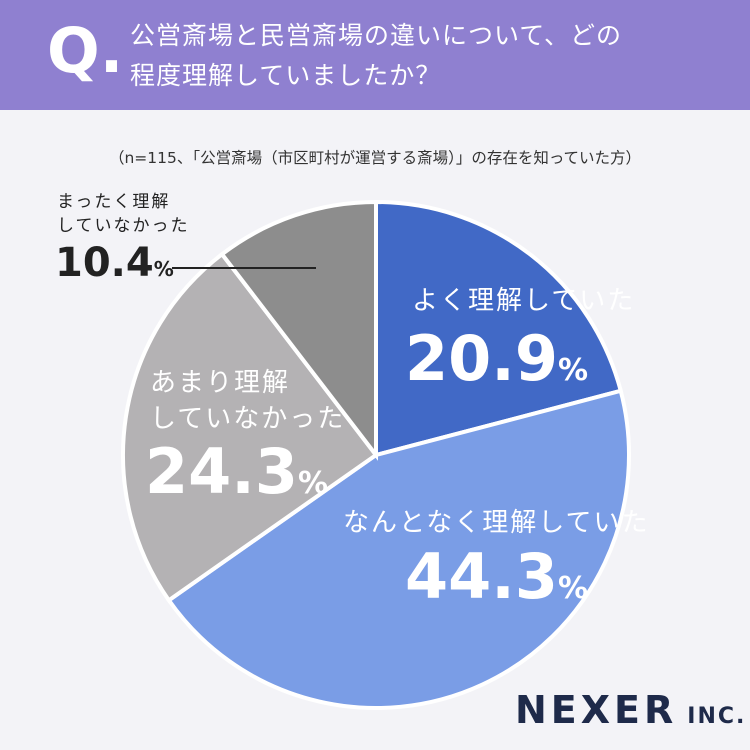  What do you see at coordinates (248, 401) in the screenshot?
I see `slice-label: あまり理解 していなかった` at bounding box center [248, 401].